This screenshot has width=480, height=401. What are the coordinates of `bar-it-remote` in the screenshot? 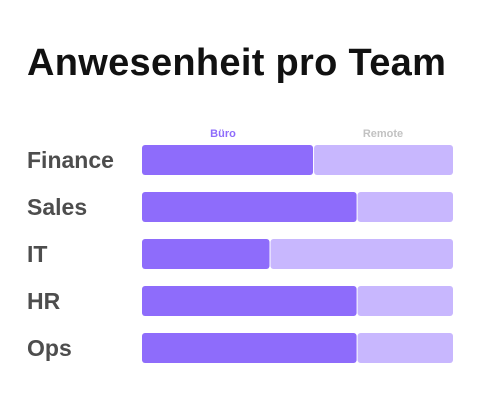 It's located at (361, 254).